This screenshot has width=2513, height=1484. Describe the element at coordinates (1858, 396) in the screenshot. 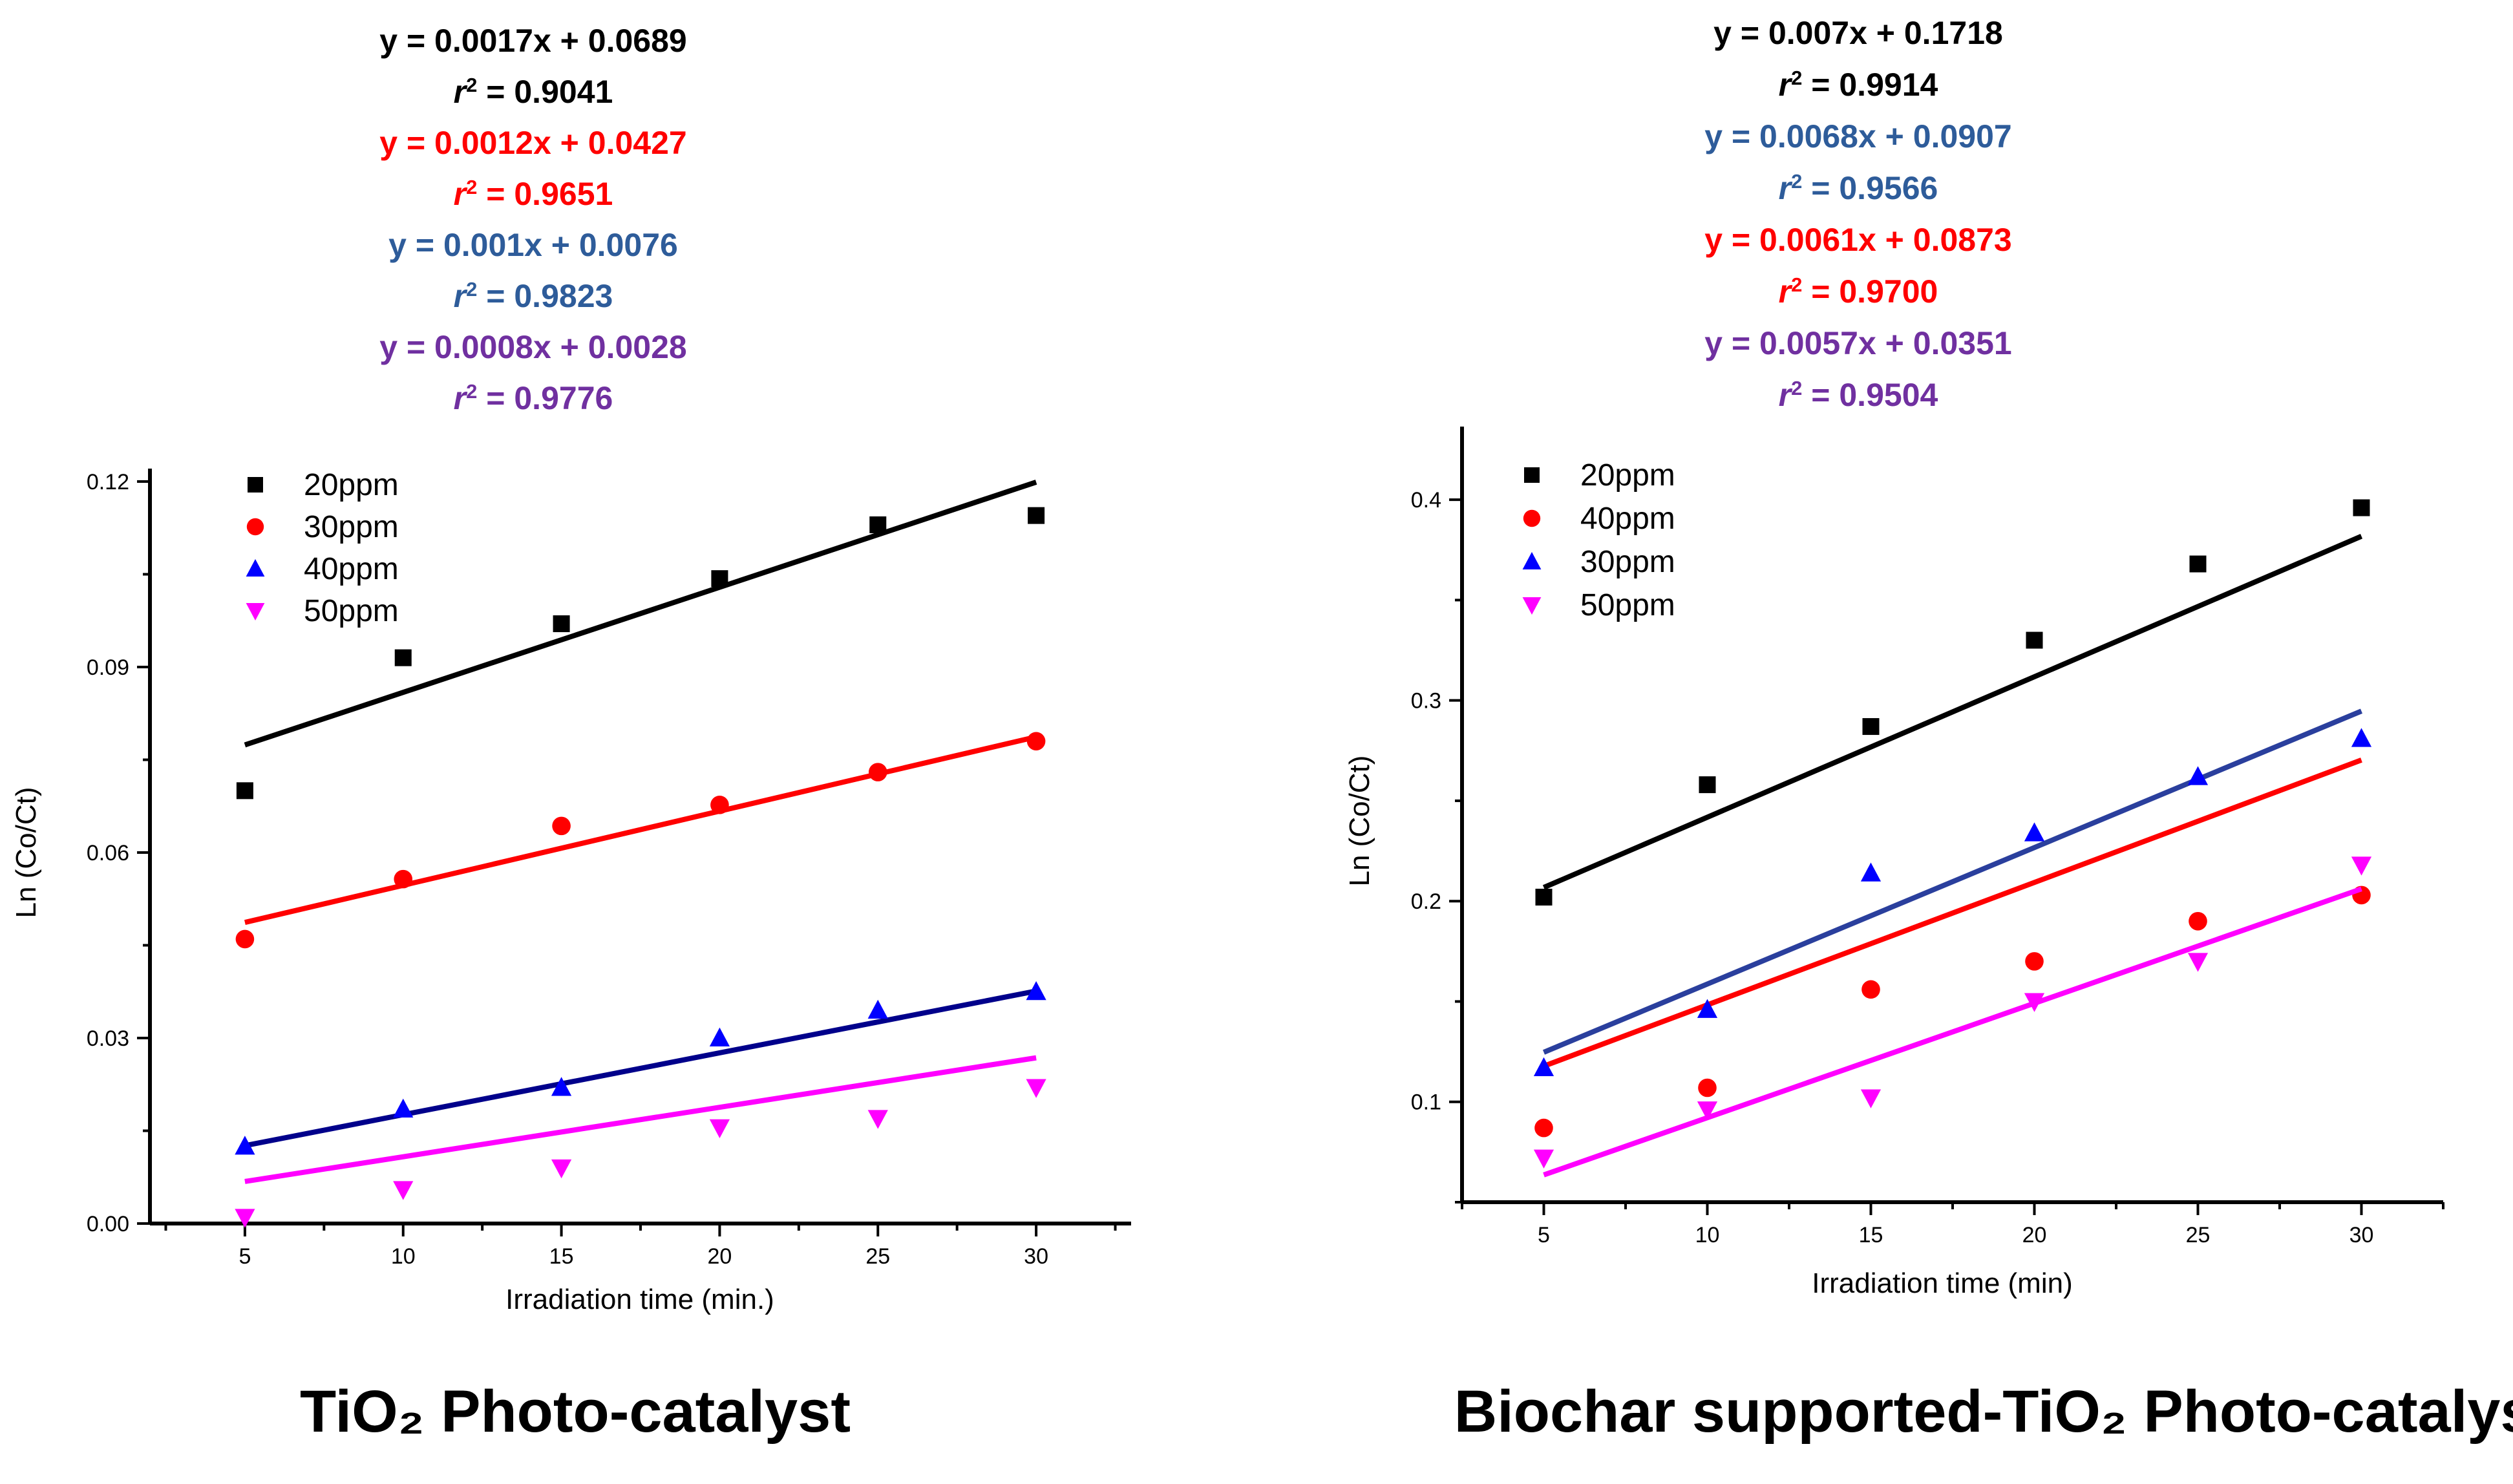

I see `r-squared: r2 = 0.9504` at that location.